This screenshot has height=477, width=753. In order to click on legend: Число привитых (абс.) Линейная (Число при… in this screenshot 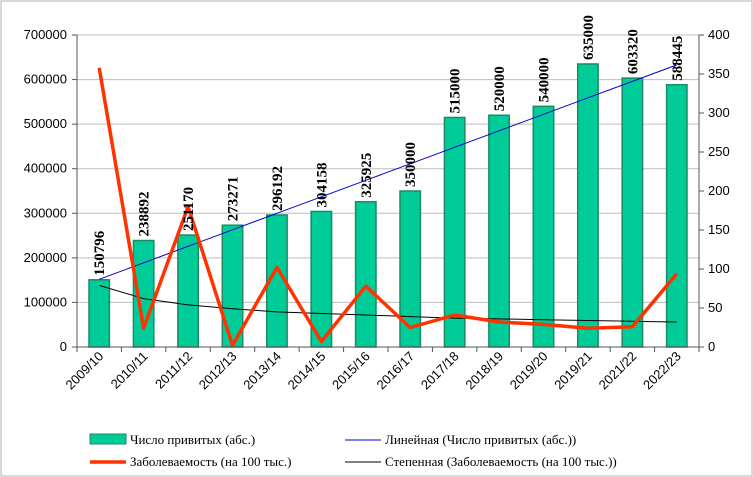, I will do `click(353, 450)`.